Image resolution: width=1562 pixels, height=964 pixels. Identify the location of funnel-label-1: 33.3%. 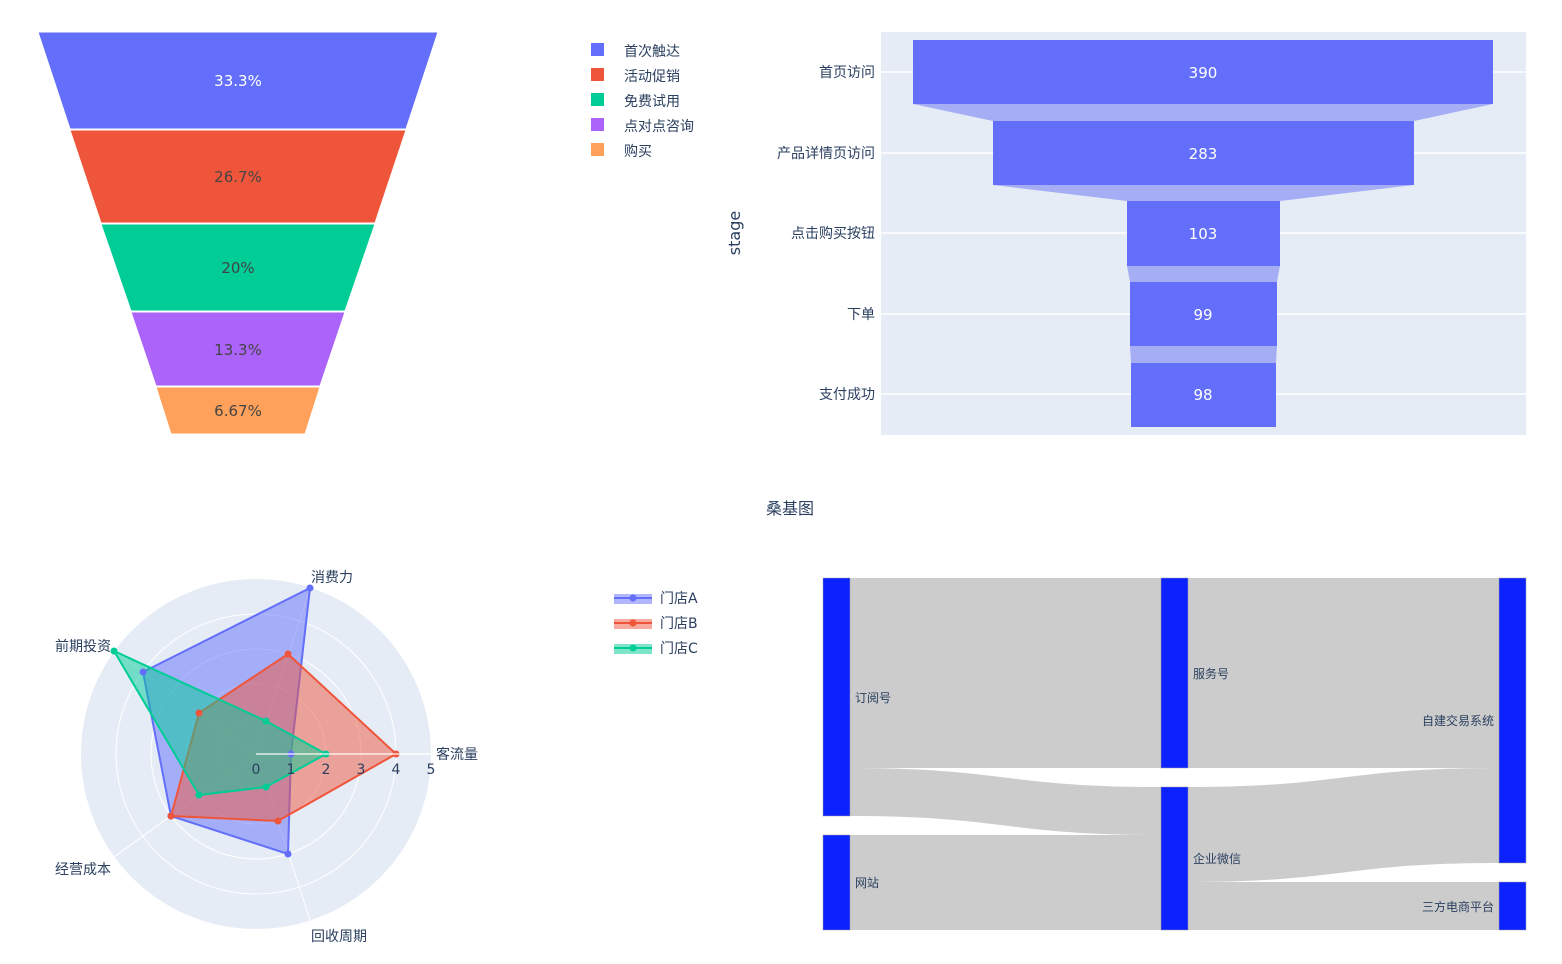
(238, 81).